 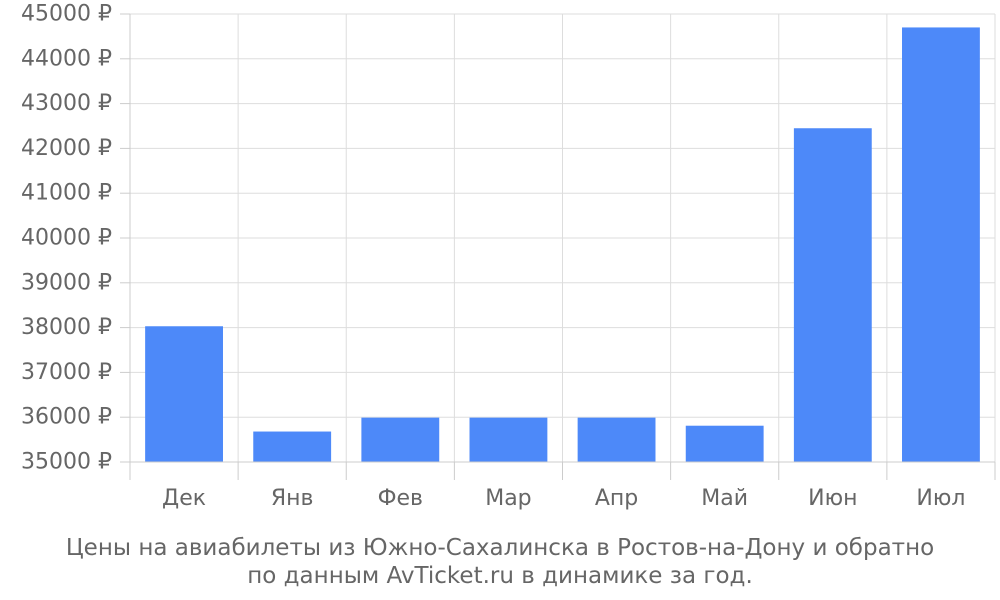 I want to click on y-tick-label: 42000 ₽, so click(x=66, y=148).